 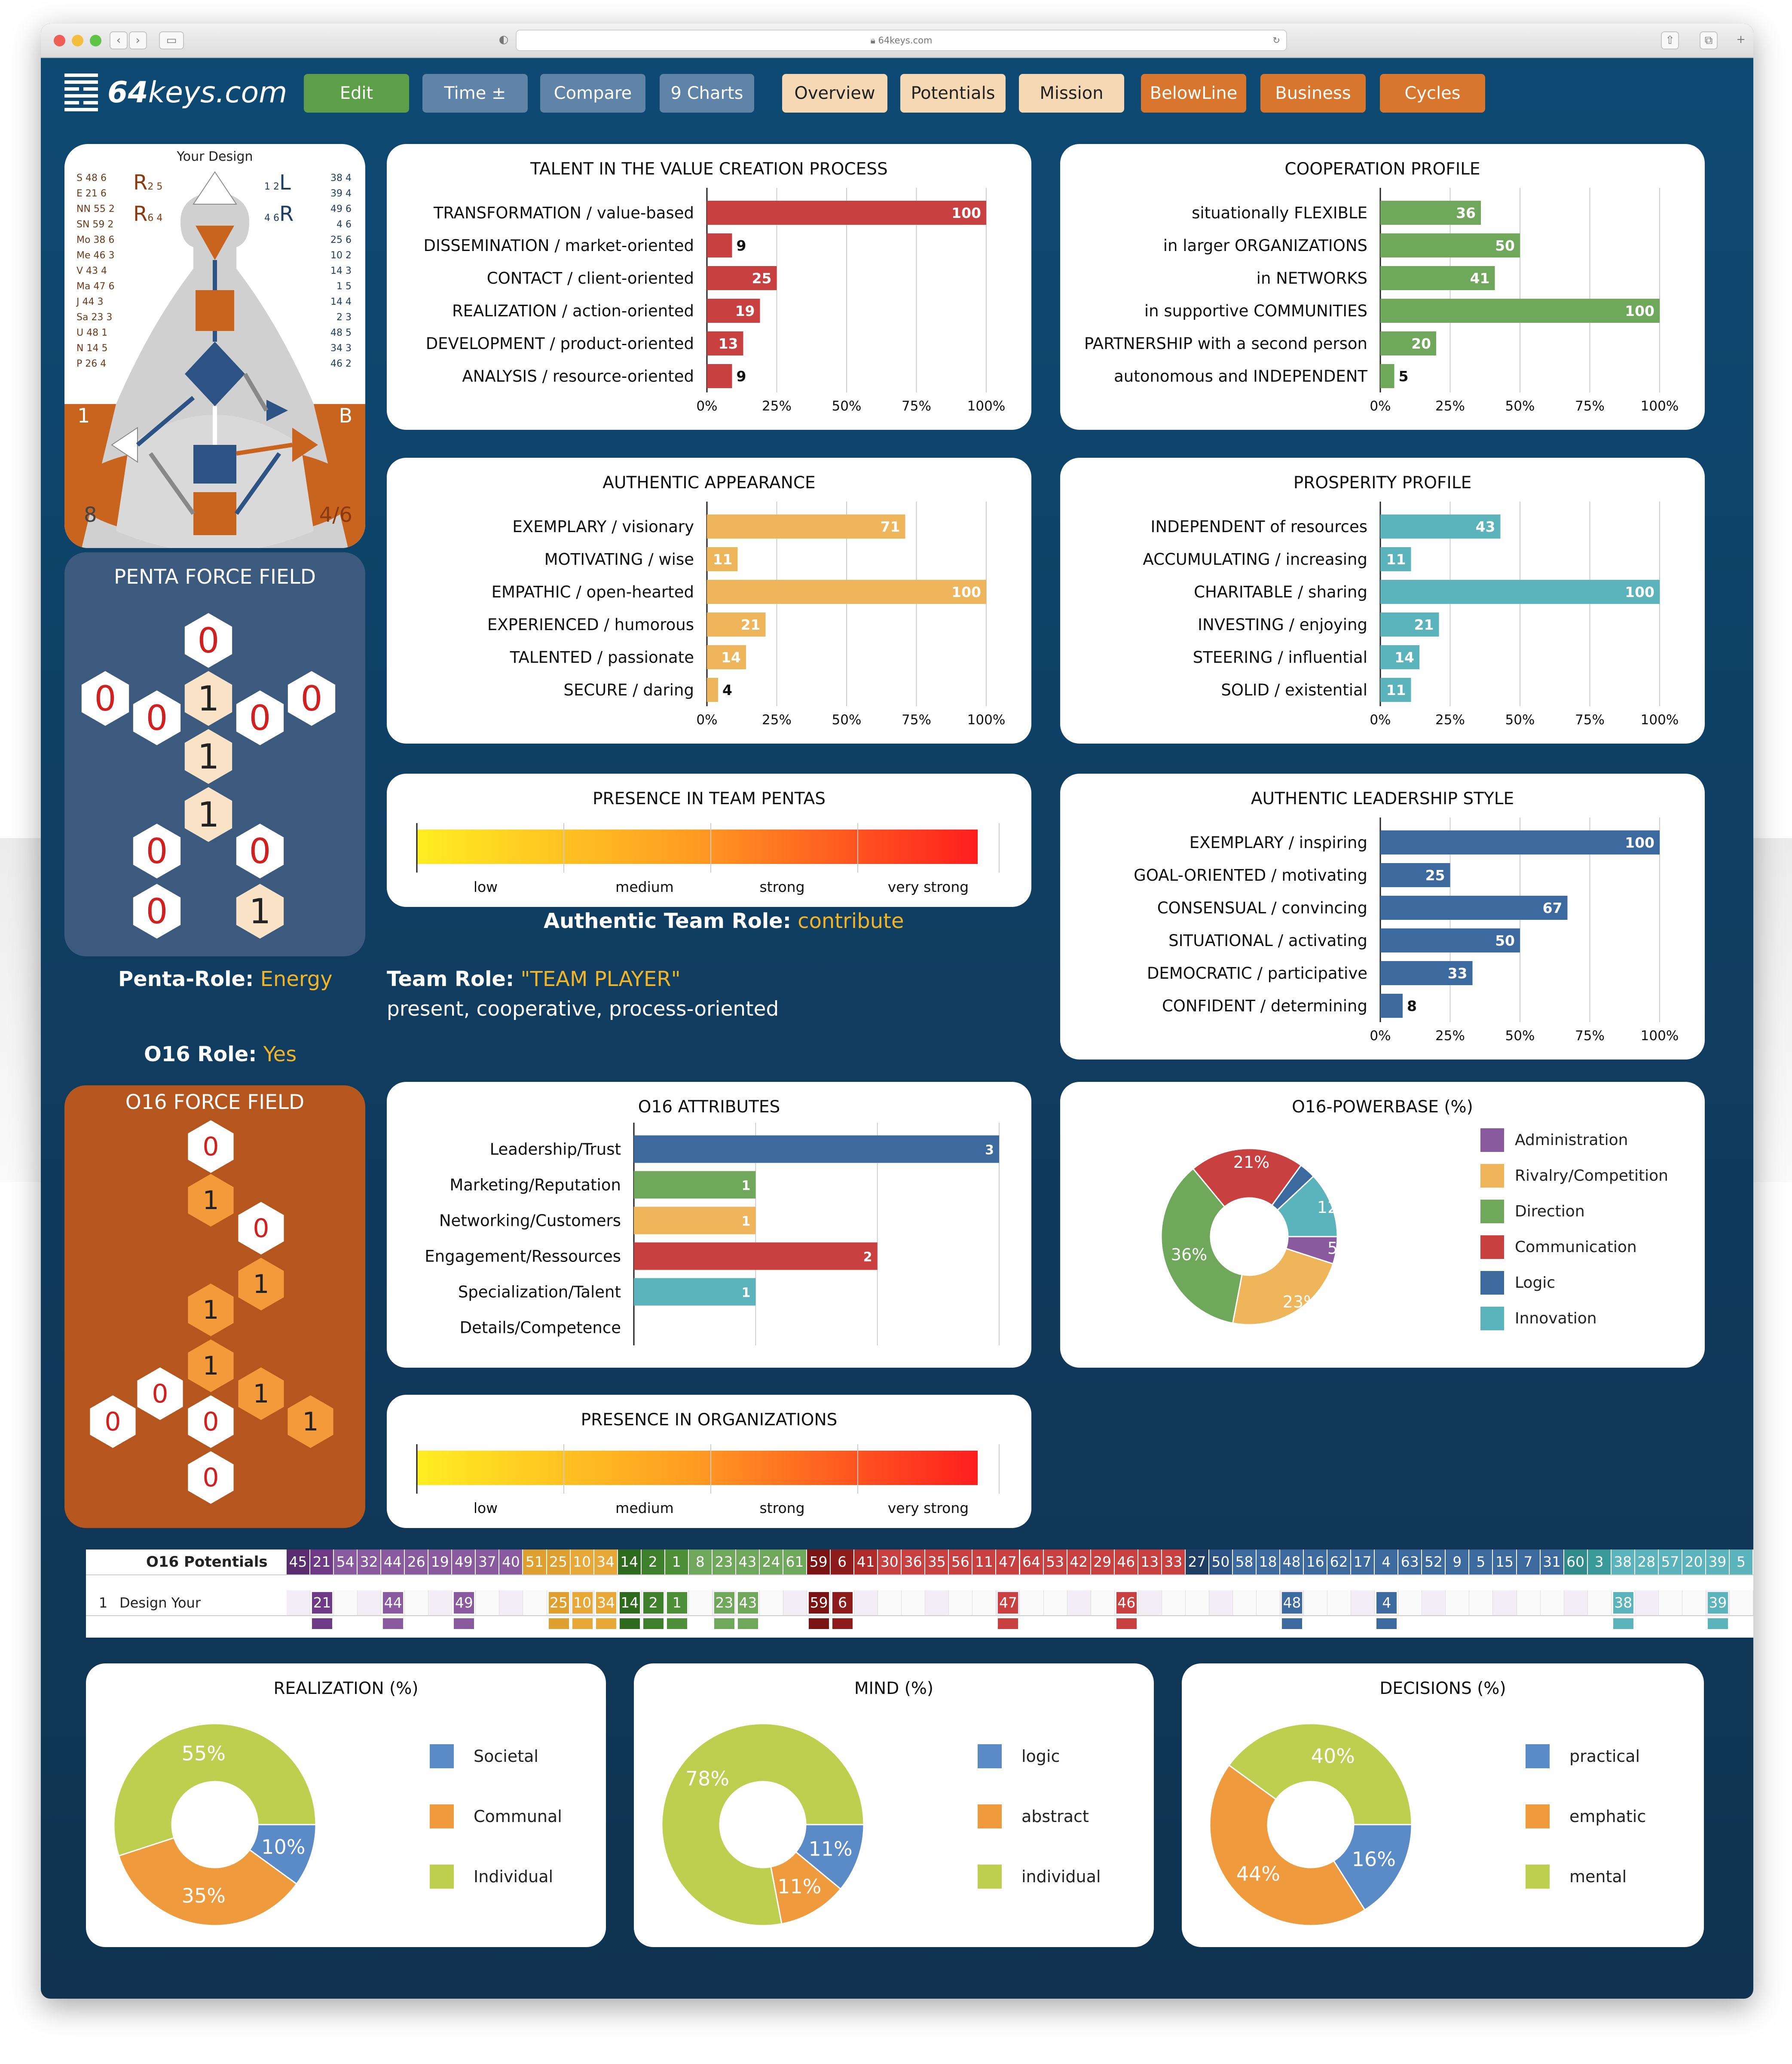 What do you see at coordinates (1268, 1562) in the screenshot?
I see `gate-header-18: 18` at bounding box center [1268, 1562].